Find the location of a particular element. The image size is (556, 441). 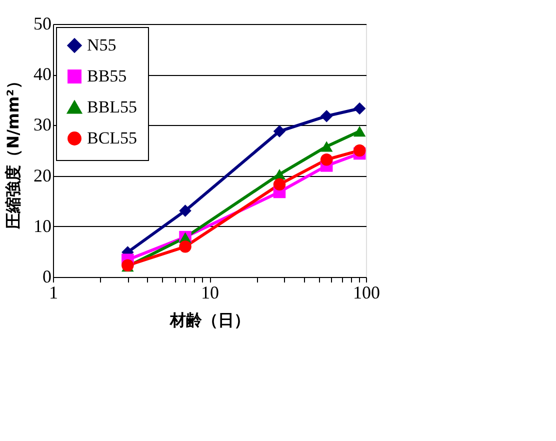

x-tick-label: 10 is located at coordinates (210, 292).